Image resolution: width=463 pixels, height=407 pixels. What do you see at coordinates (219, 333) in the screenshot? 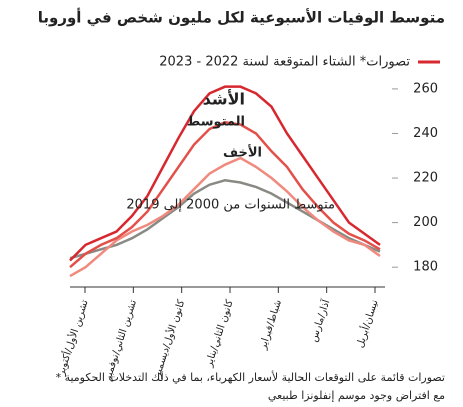
I see `x-tick-label: كانون الثاني/يناير` at bounding box center [219, 333].